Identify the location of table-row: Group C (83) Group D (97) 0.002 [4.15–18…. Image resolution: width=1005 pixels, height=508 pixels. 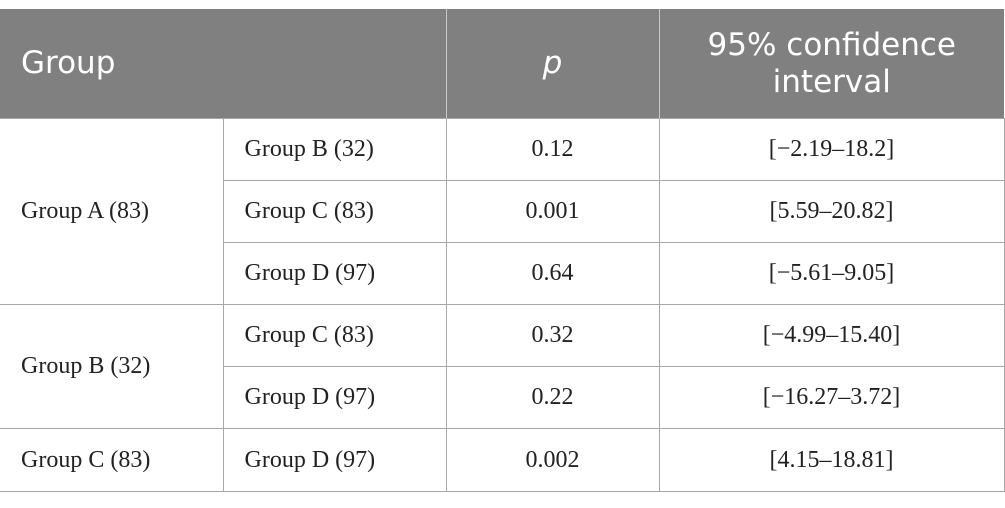
(502, 460).